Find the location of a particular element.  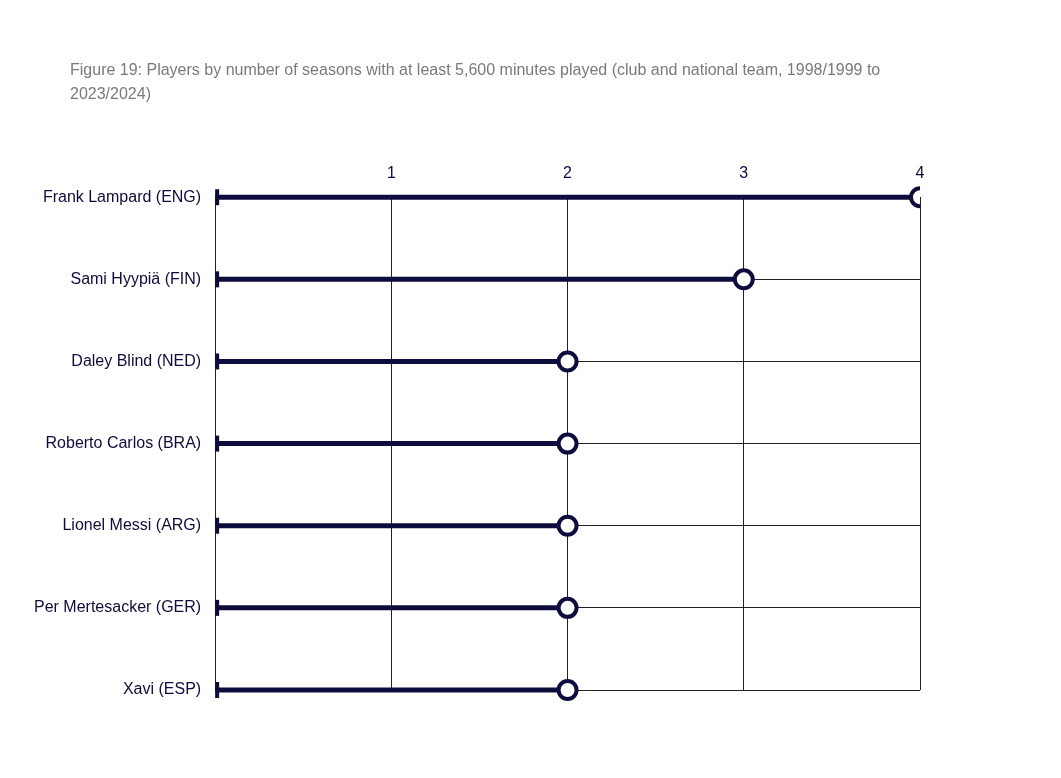

y-tick-label: Daley Blind (NED) is located at coordinates (136, 360).